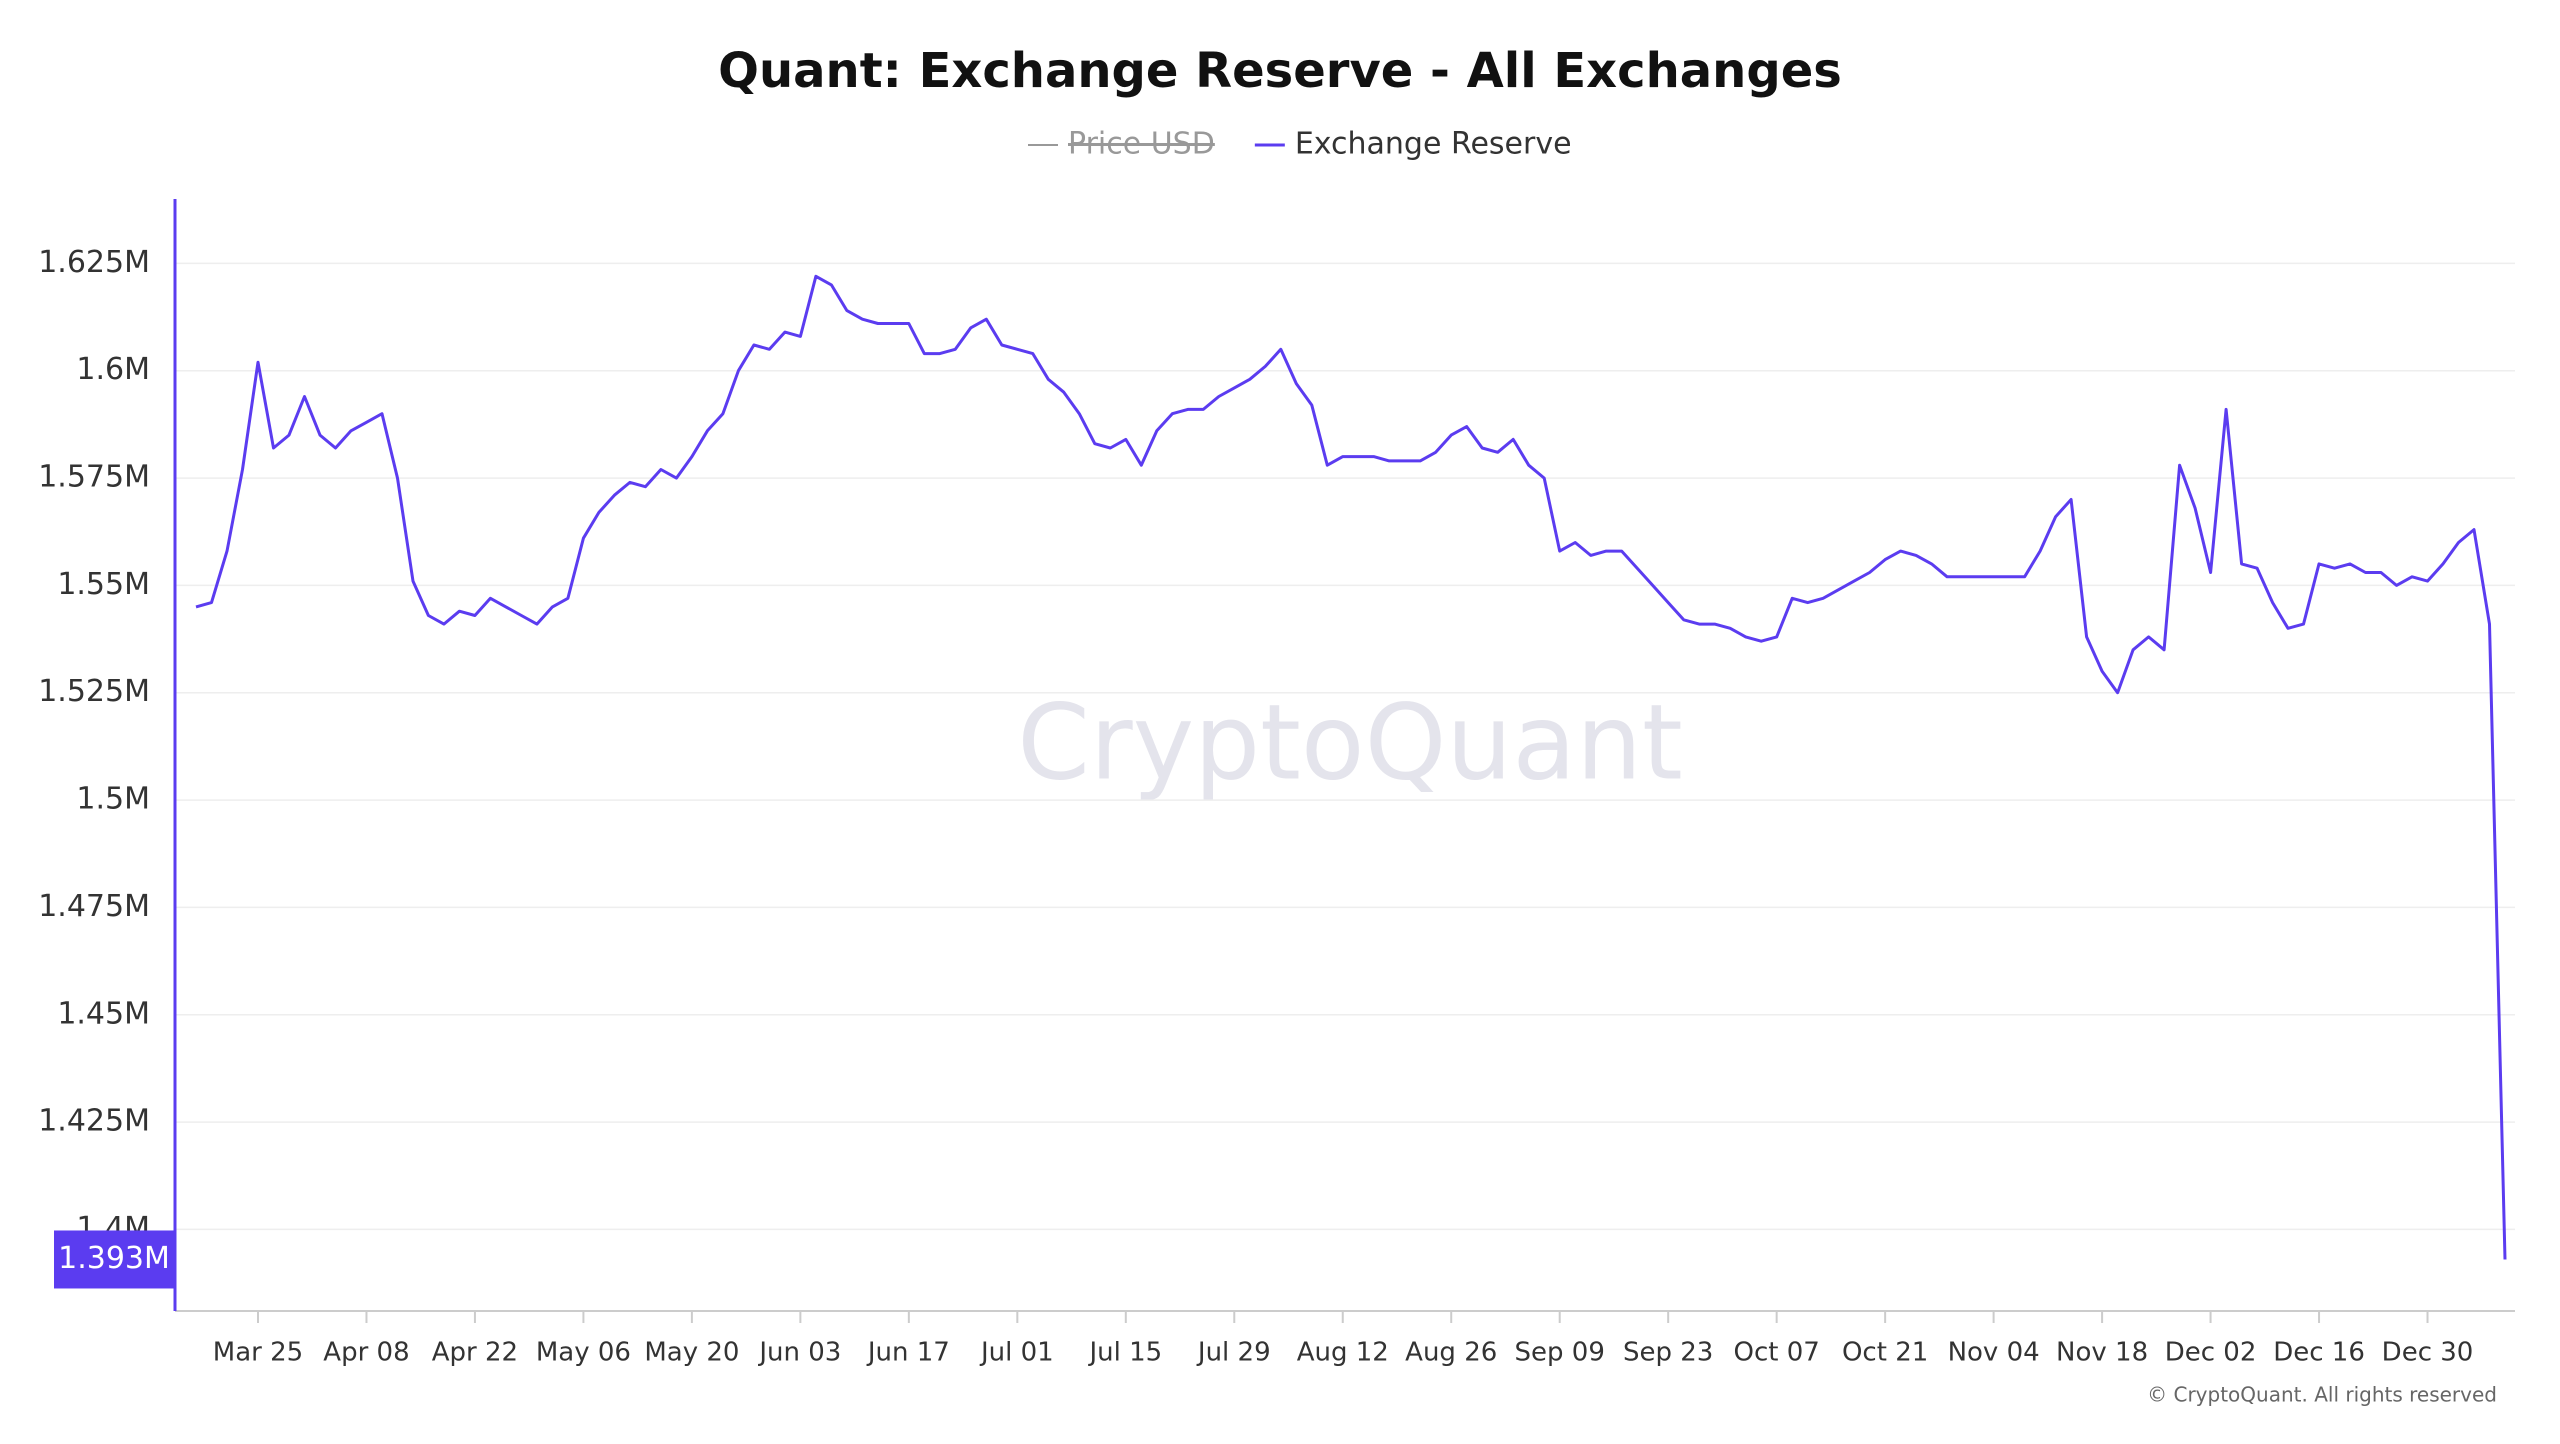 The image size is (2560, 1444). What do you see at coordinates (1124, 1353) in the screenshot?
I see `x-tick-label: Jul 15` at bounding box center [1124, 1353].